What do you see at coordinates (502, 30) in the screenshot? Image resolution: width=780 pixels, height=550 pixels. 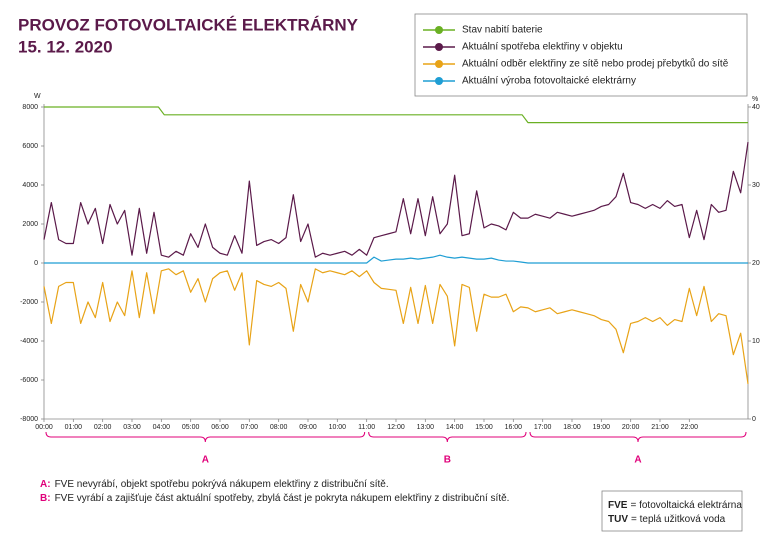 I see `legend-label: Stav nabití baterie` at bounding box center [502, 30].